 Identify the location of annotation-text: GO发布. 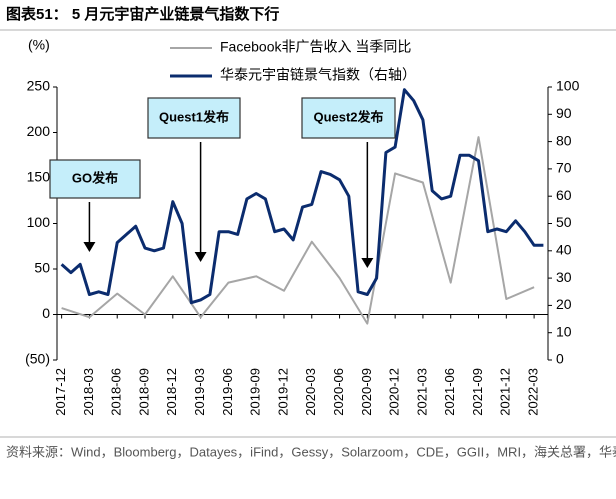
(95, 177).